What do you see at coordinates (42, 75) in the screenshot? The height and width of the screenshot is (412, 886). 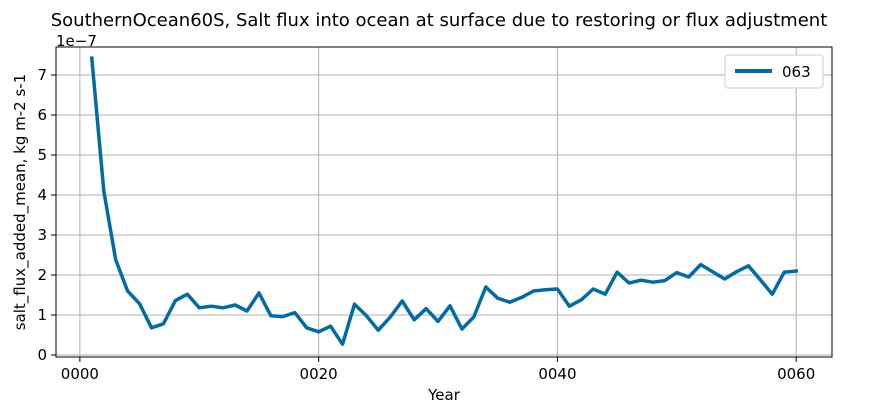 I see `y-tick-label: 7` at bounding box center [42, 75].